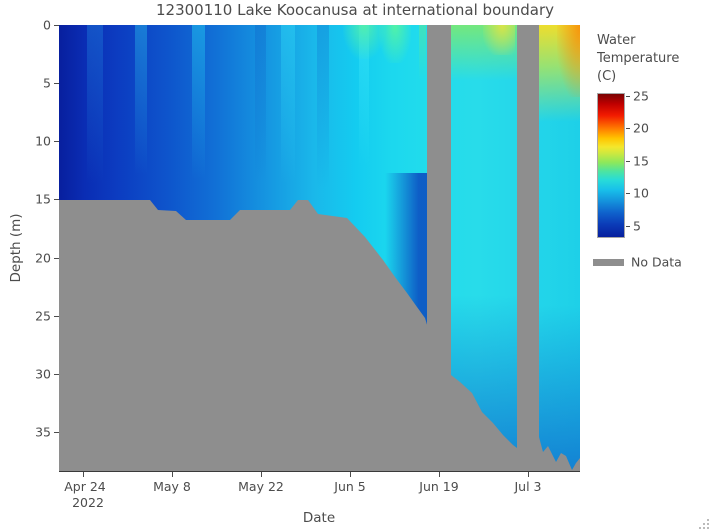 This screenshot has width=711, height=531. Describe the element at coordinates (608, 262) in the screenshot. I see `no-data-legend-swatch` at that location.